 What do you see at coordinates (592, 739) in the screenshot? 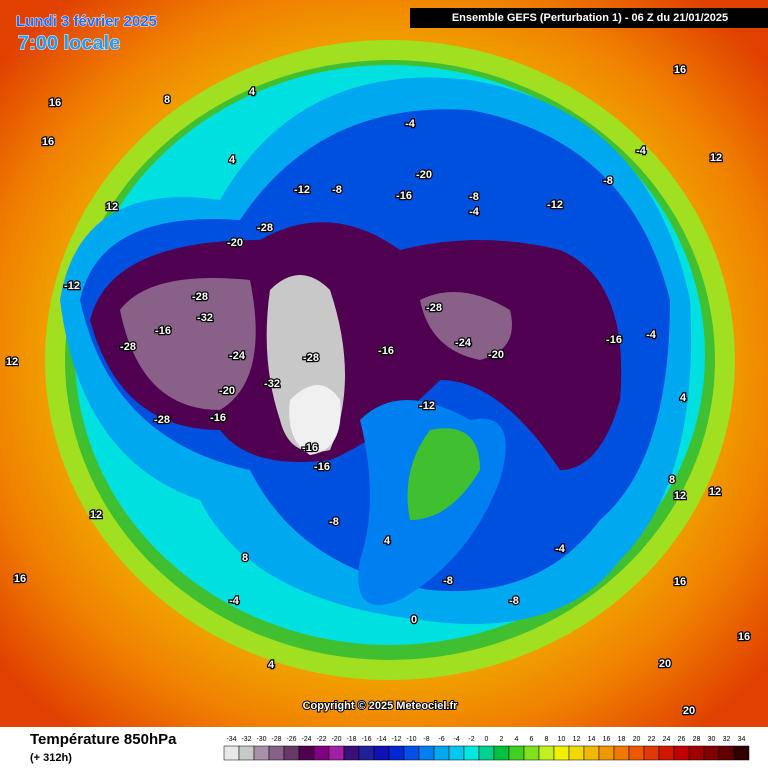
I see `colorbar-label: 14` at bounding box center [592, 739].